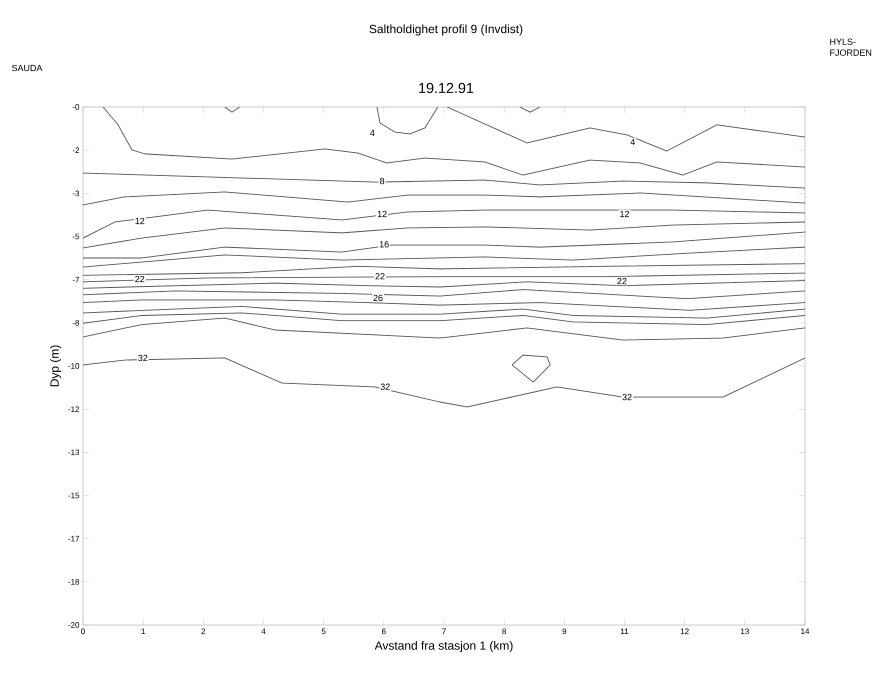  Describe the element at coordinates (27, 68) in the screenshot. I see `text: SAUDA` at that location.